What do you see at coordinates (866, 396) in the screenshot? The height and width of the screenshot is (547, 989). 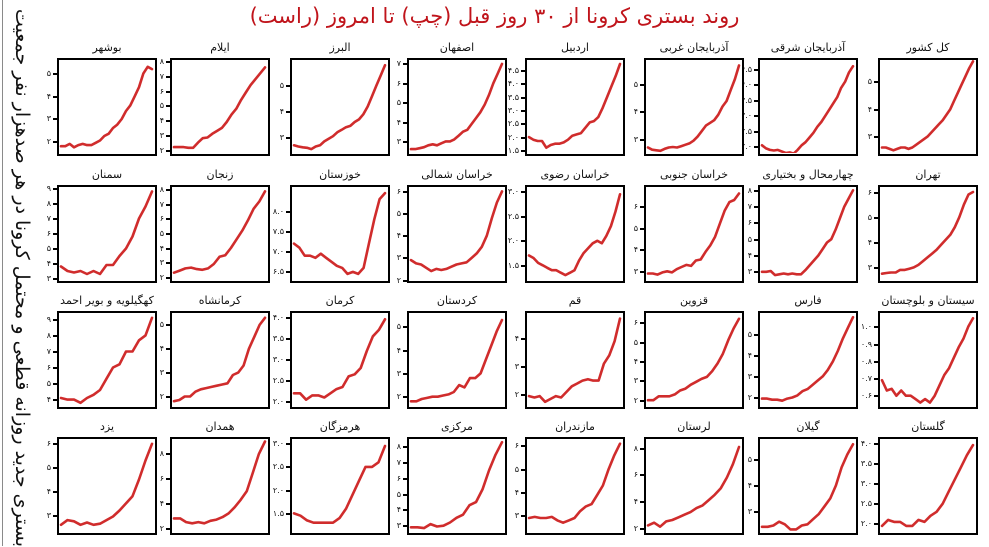 I see `y-tick-label: ۰.۶` at bounding box center [866, 396].